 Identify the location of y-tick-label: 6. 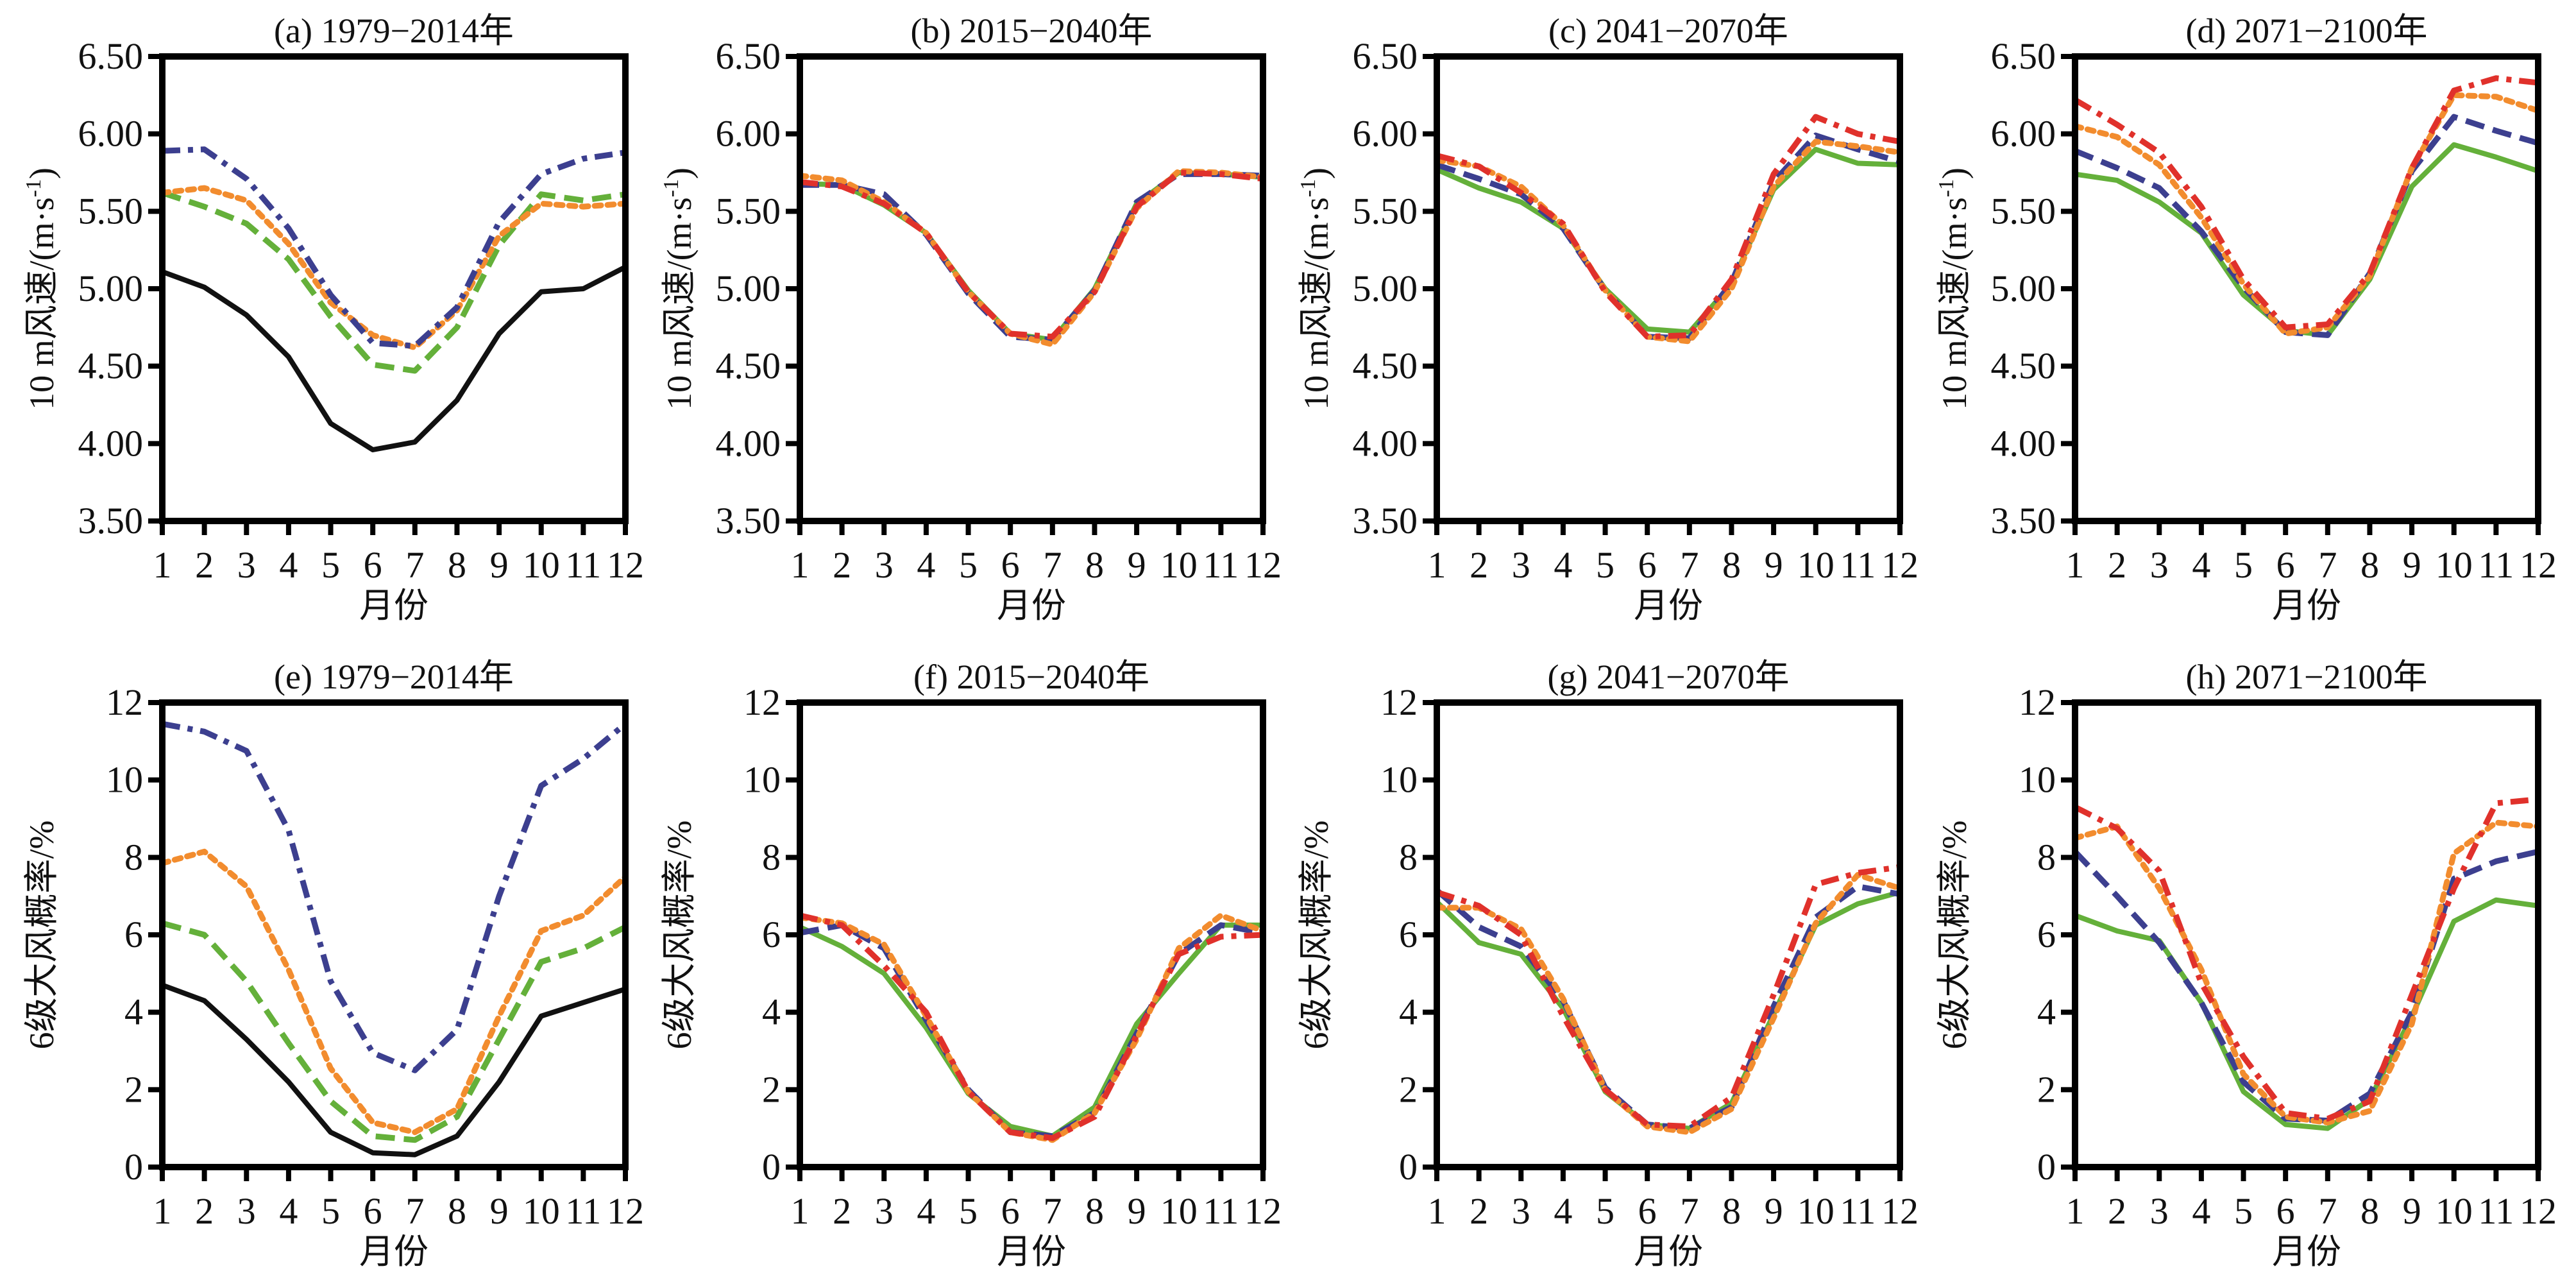
(133, 934).